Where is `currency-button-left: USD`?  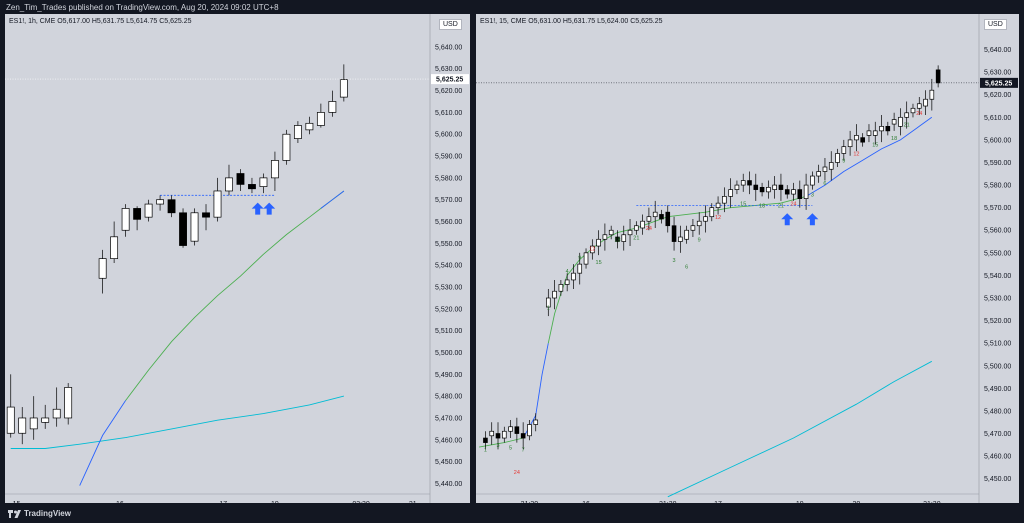 currency-button-left: USD is located at coordinates (450, 24).